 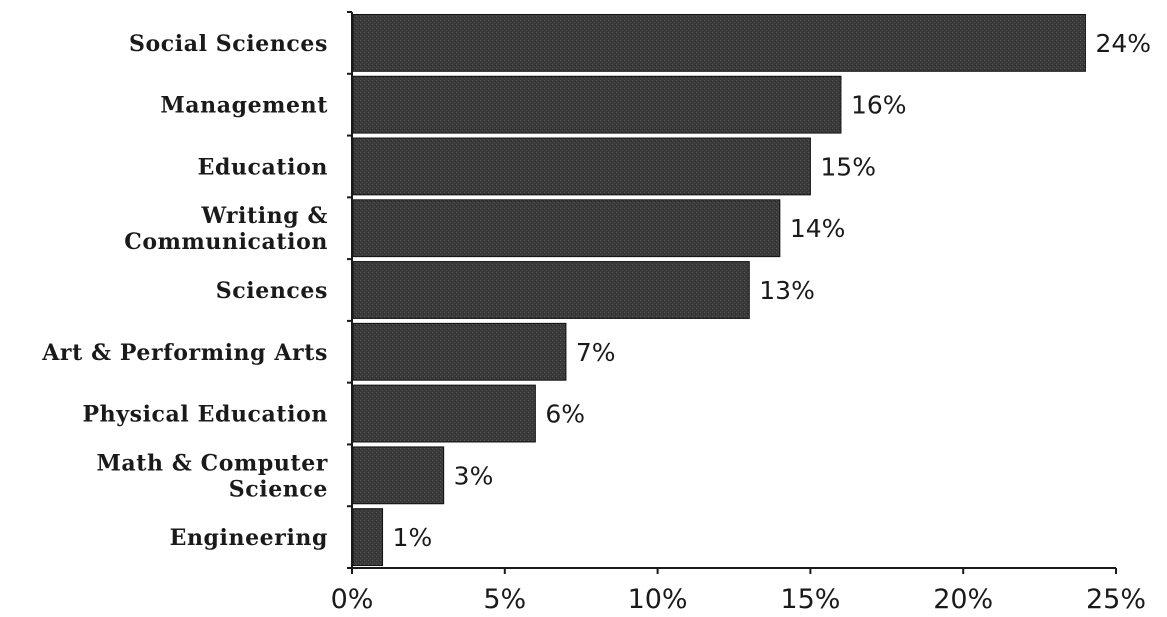 What do you see at coordinates (205, 415) in the screenshot?
I see `category-label: Physical Education` at bounding box center [205, 415].